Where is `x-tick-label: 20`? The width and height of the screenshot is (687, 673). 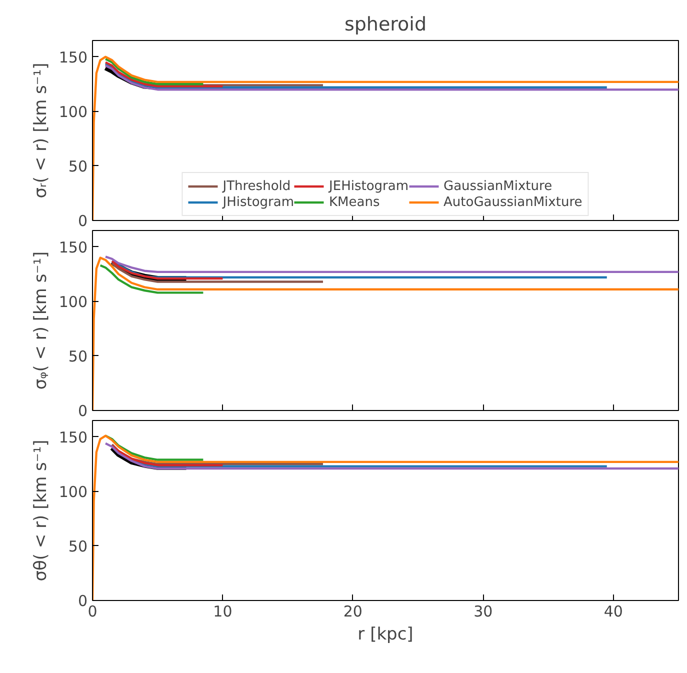
x-tick-label: 20 is located at coordinates (352, 611).